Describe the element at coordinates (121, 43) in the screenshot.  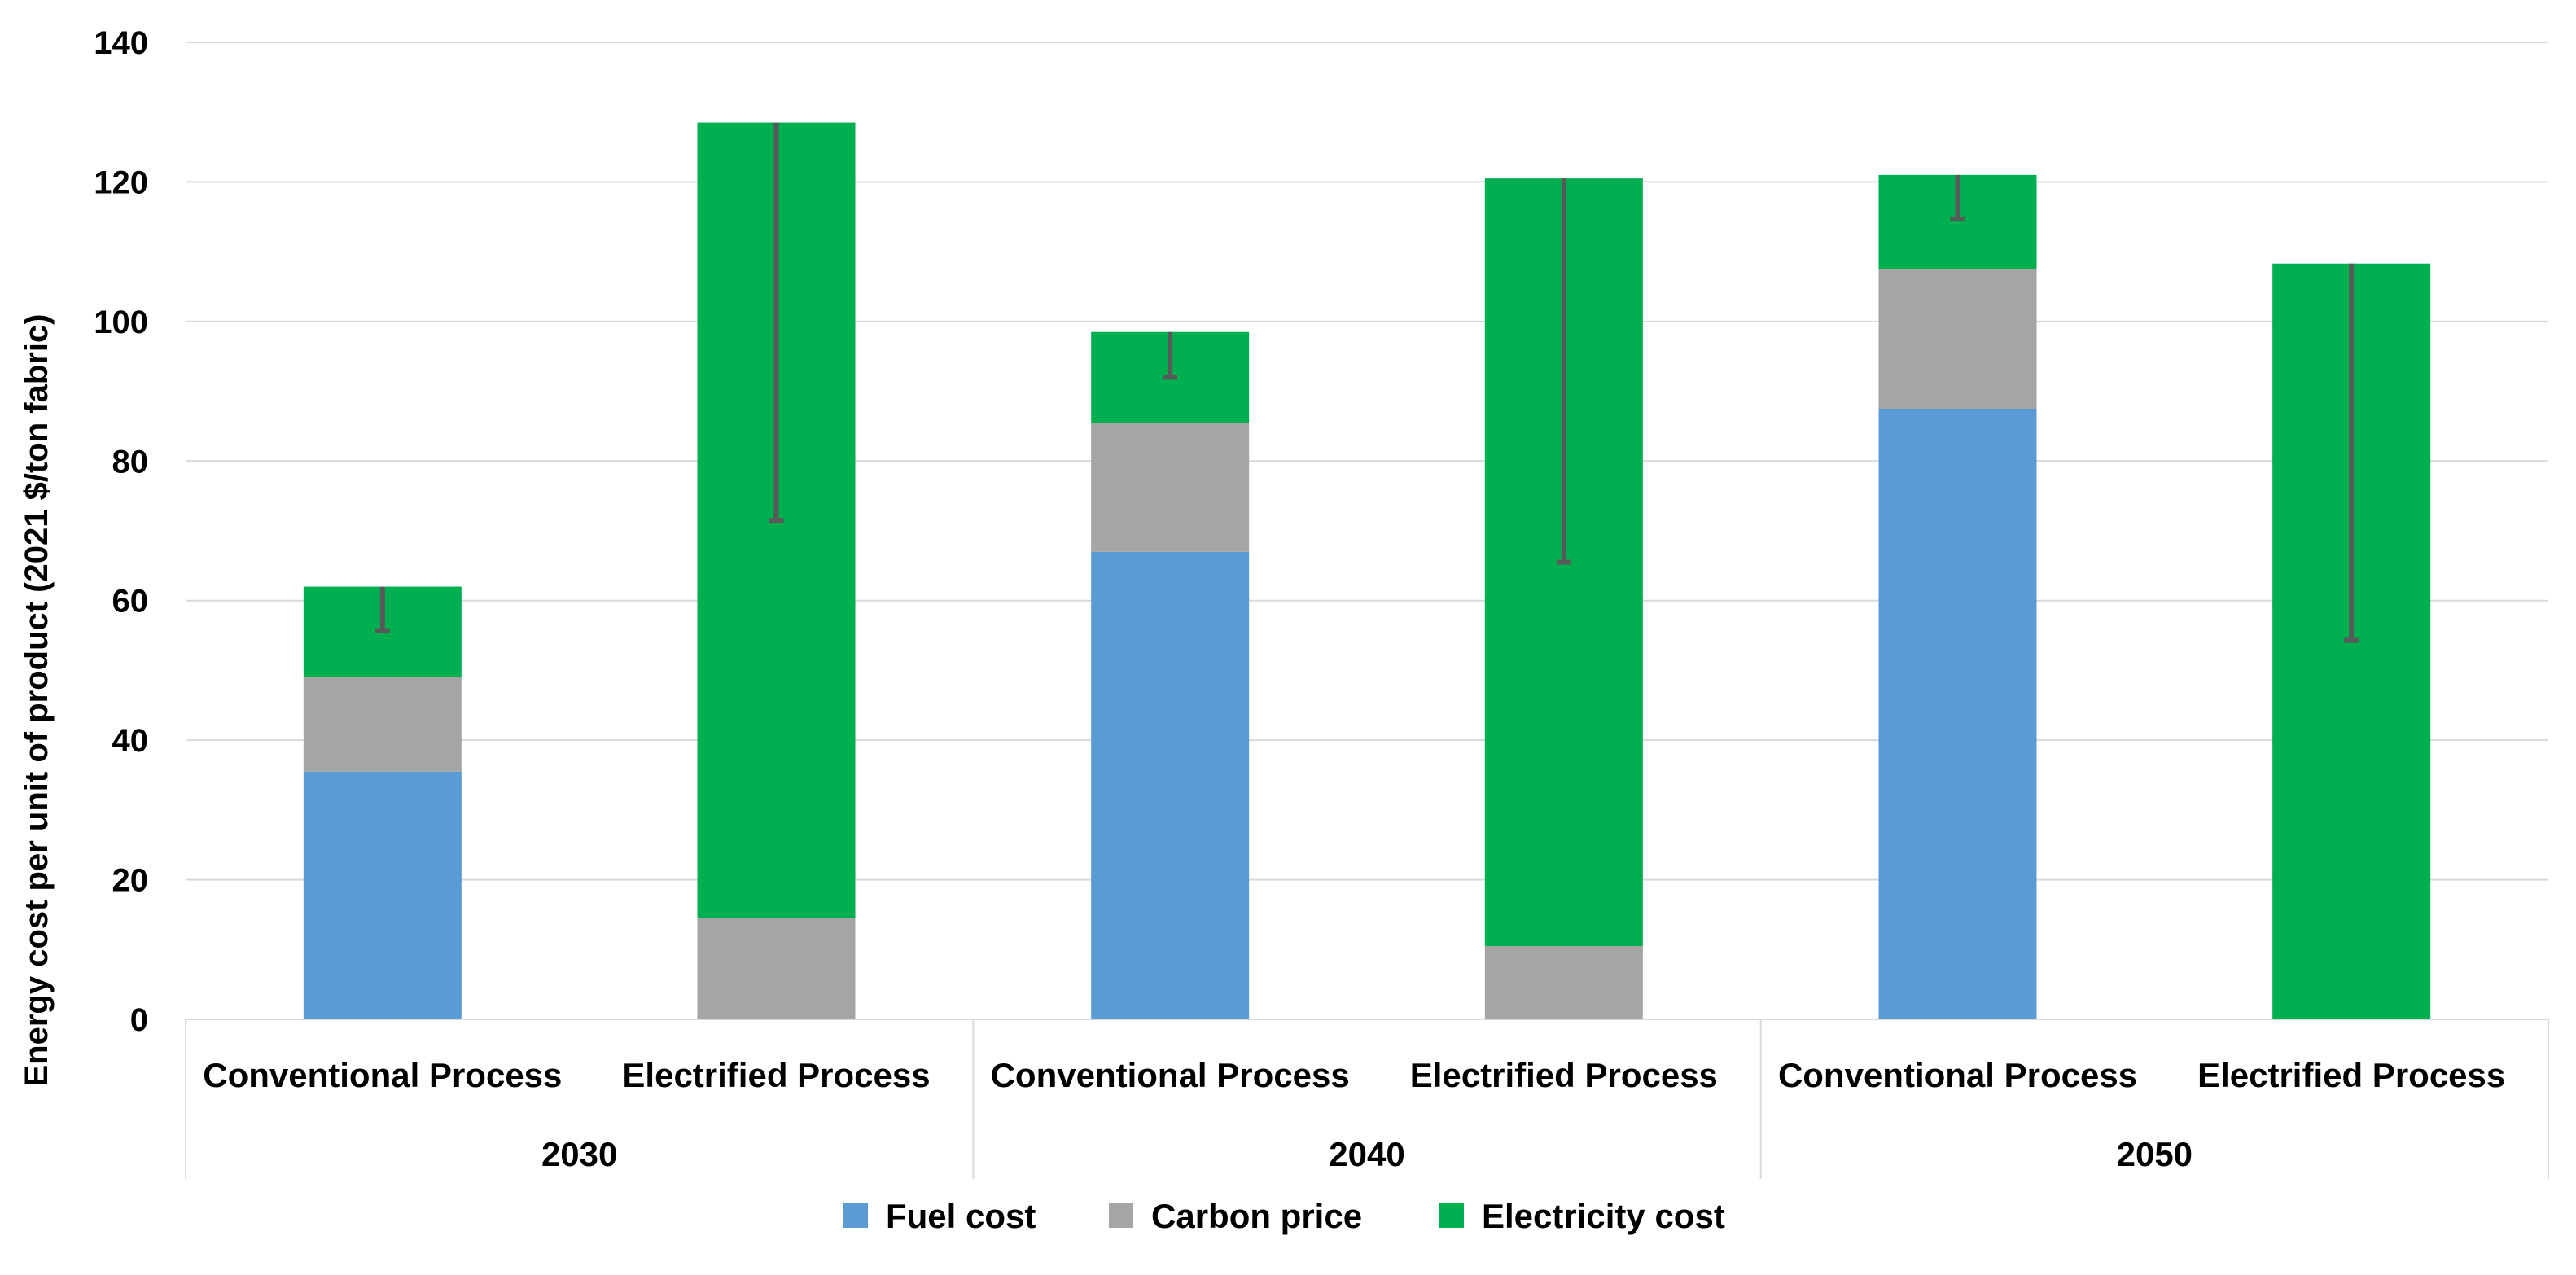
I see `y-tick-label: 140` at that location.